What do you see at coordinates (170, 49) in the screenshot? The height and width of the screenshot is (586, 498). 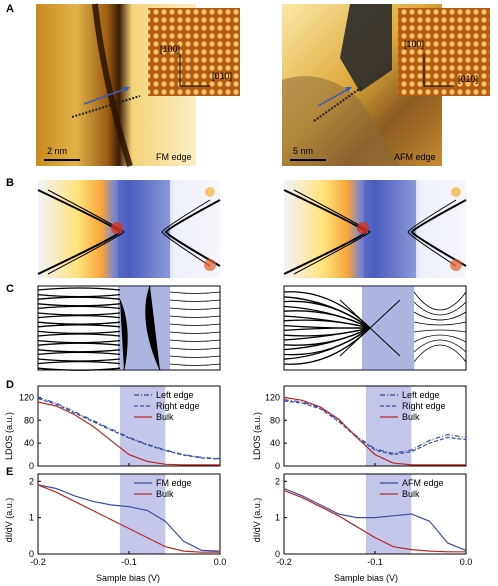 I see `direction-label-100-left: [100]` at bounding box center [170, 49].